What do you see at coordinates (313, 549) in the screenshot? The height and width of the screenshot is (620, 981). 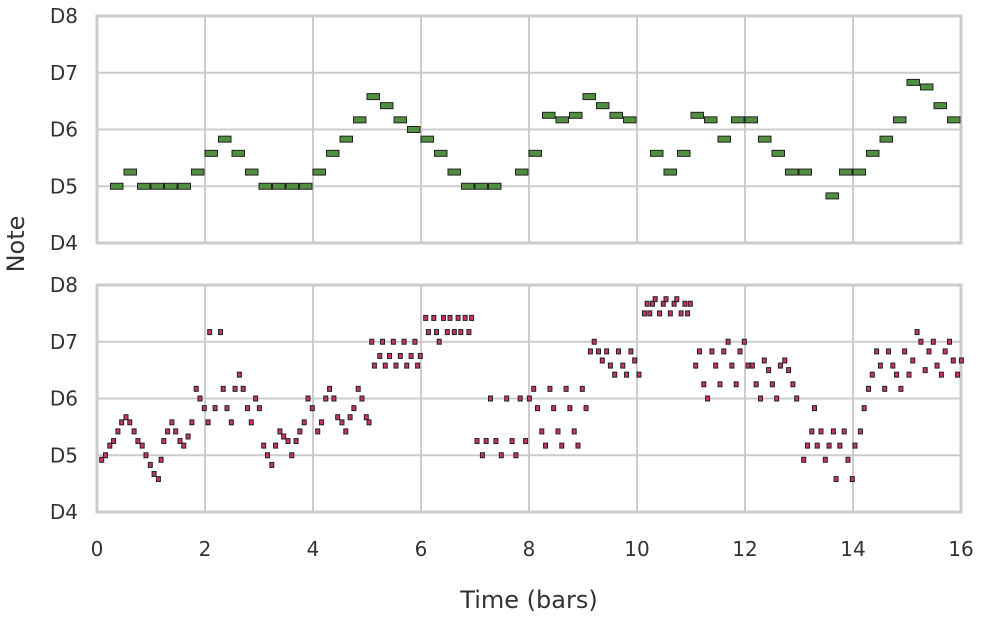 I see `x-tick-label: 4` at bounding box center [313, 549].